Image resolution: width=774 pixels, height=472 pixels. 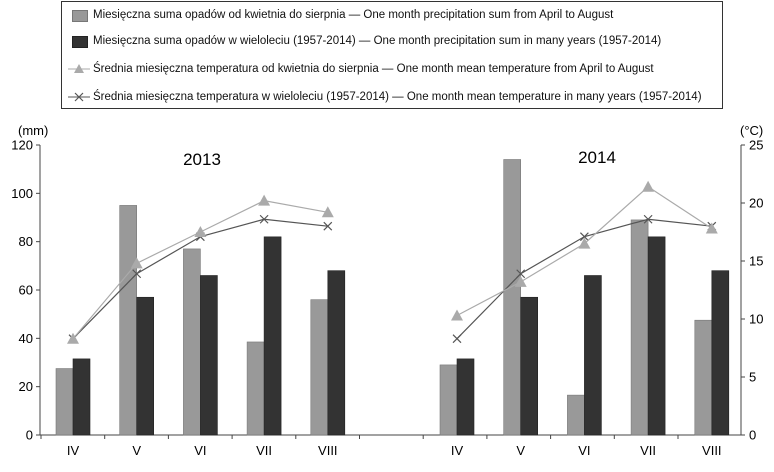 What do you see at coordinates (756, 203) in the screenshot?
I see `right-tick-label: 20` at bounding box center [756, 203].